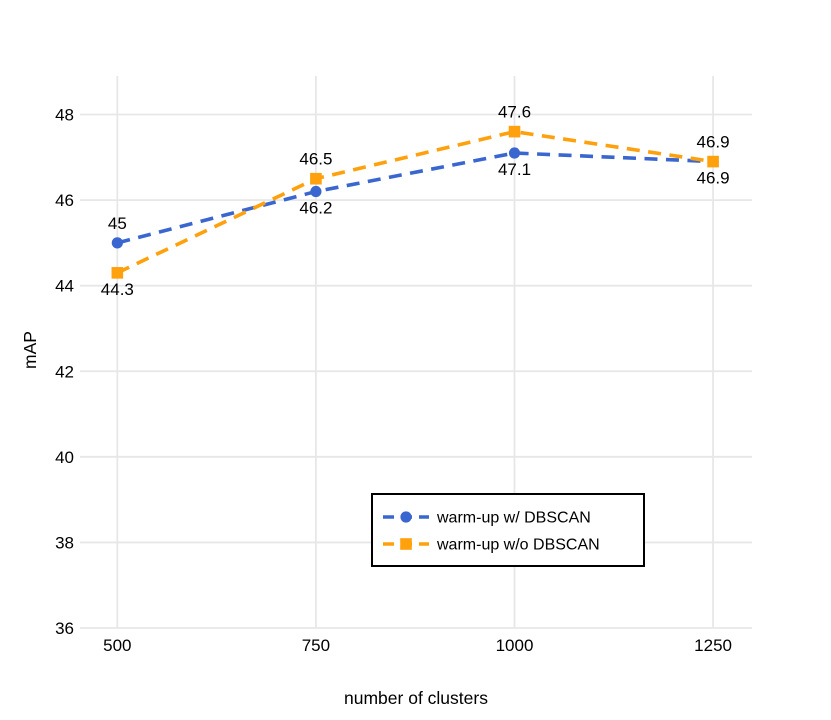 The width and height of the screenshot is (831, 720). What do you see at coordinates (30, 350) in the screenshot?
I see `y-axis-label: mAP` at bounding box center [30, 350].